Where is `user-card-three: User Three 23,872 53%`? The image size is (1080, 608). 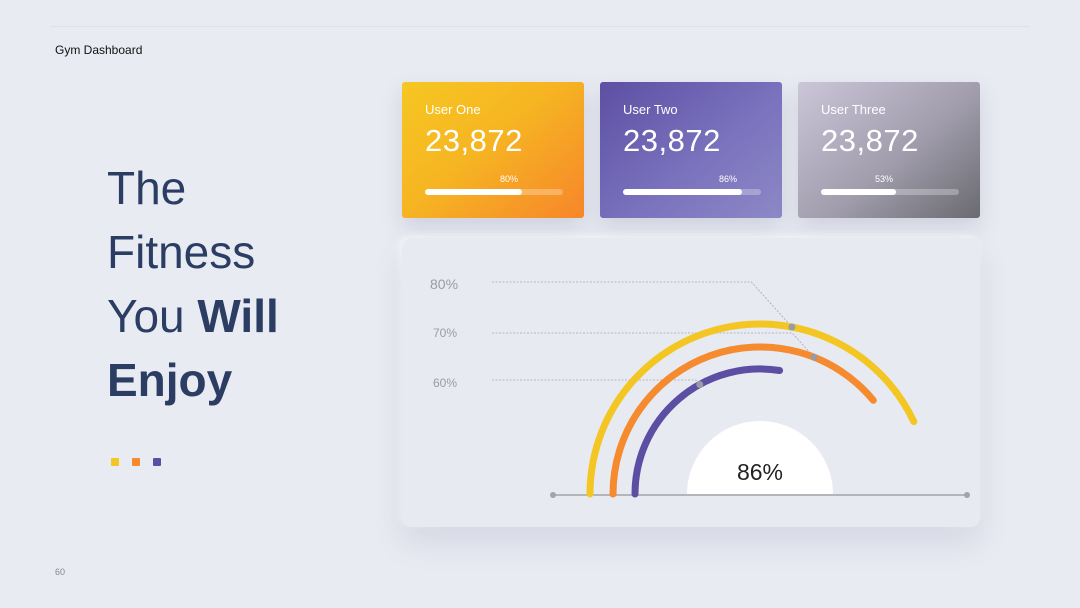 user-card-three: User Three 23,872 53% is located at coordinates (889, 150).